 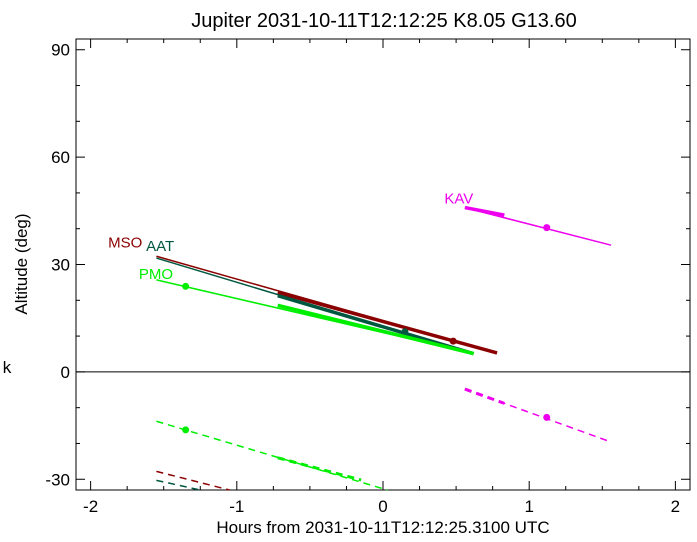 I want to click on series-label: AAT, so click(x=160, y=246).